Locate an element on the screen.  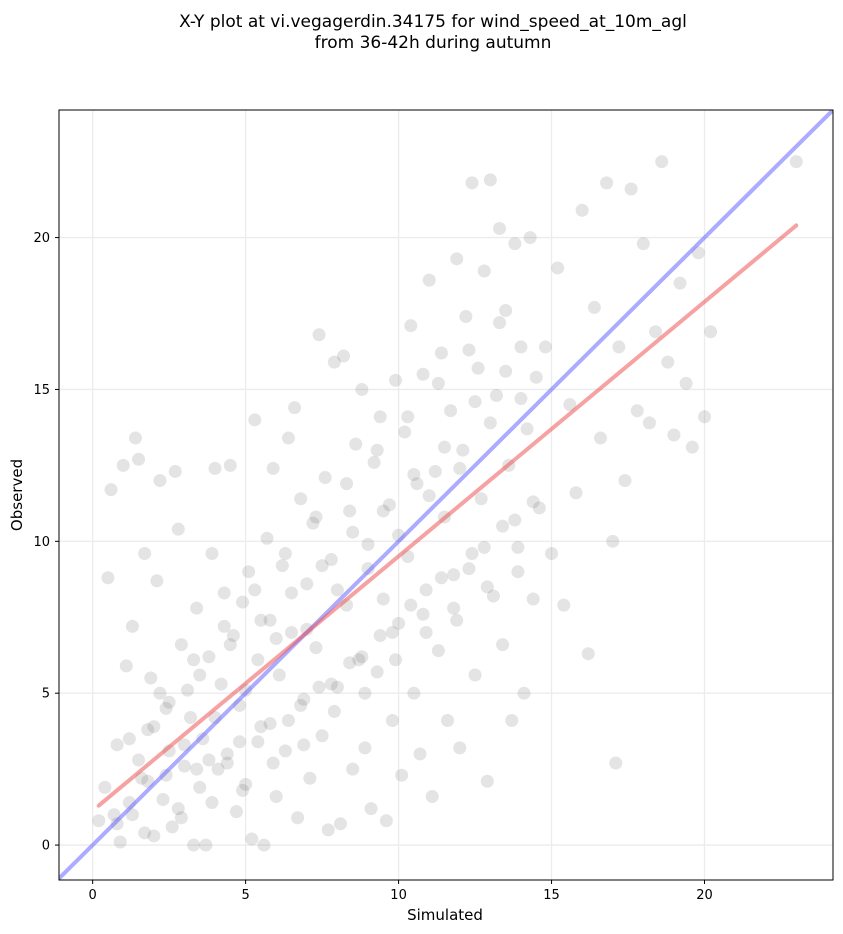
y-tick-label: 15 is located at coordinates (41, 390).